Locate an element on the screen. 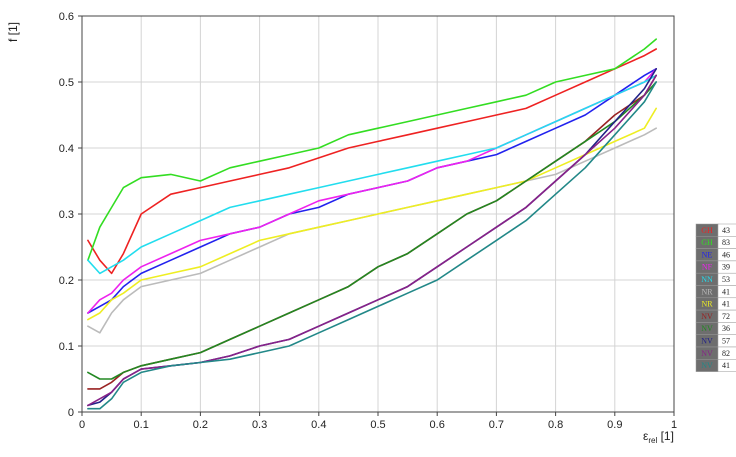 The image size is (736, 457). legend-series-count: 53 is located at coordinates (726, 279).